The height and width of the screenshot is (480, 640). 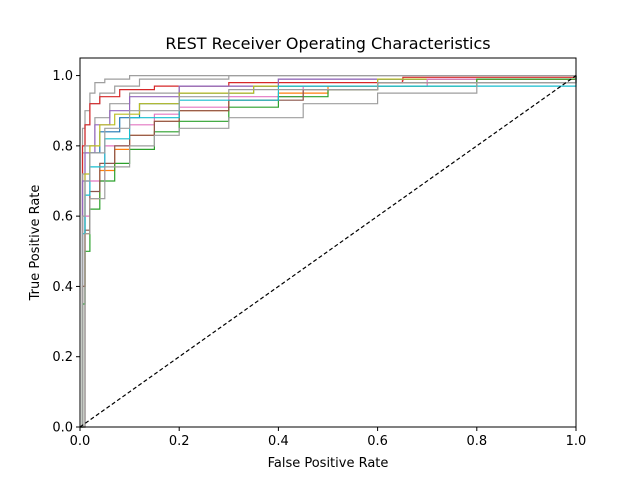 I want to click on y-tick-label: 0.8, so click(x=62, y=146).